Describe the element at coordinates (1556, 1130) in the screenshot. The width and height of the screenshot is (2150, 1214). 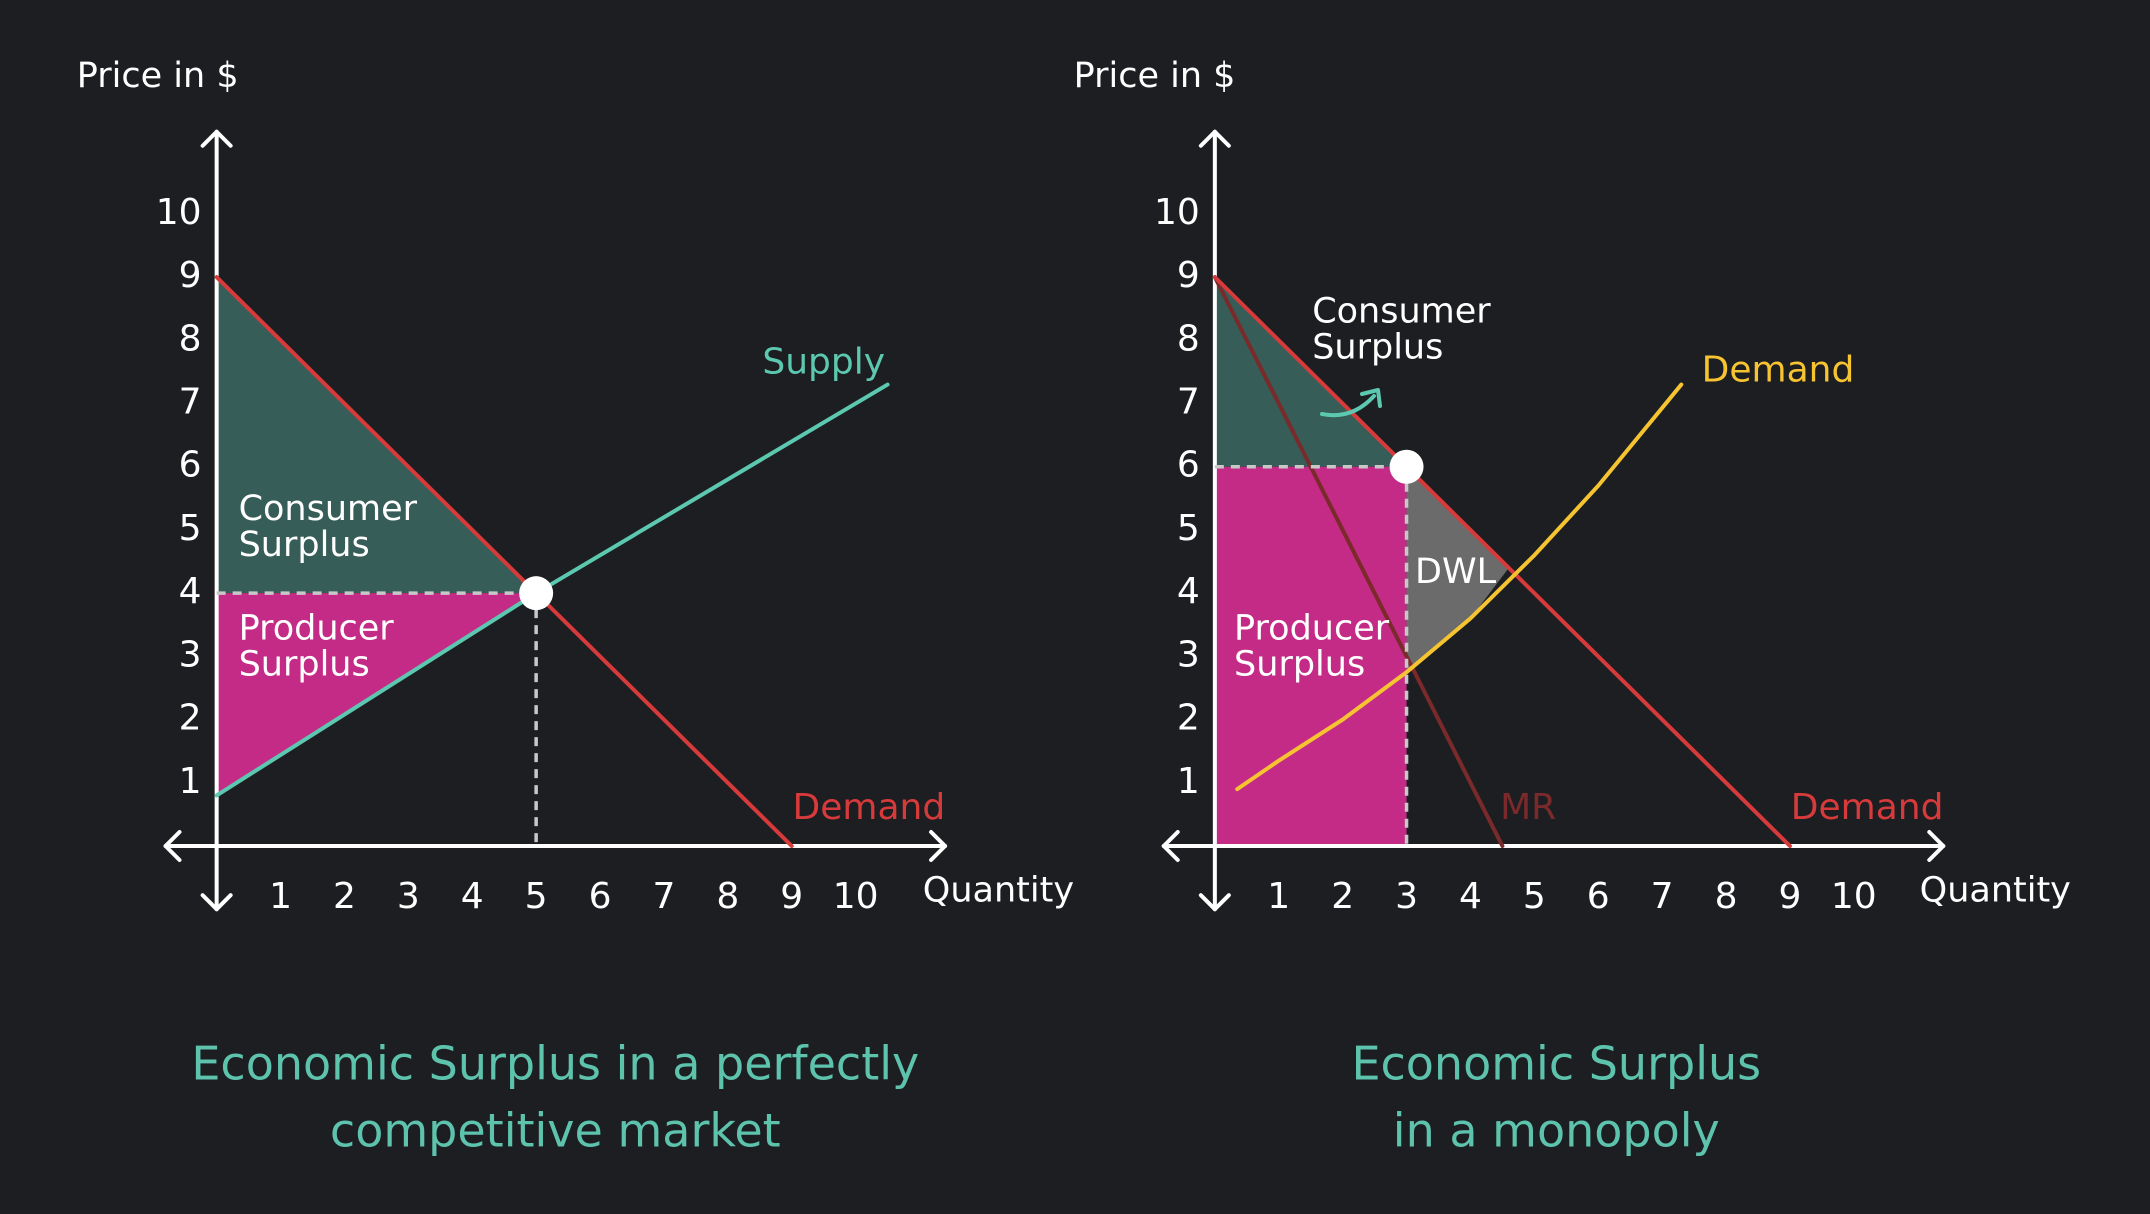
I see `chart-title: in a monopoly` at that location.